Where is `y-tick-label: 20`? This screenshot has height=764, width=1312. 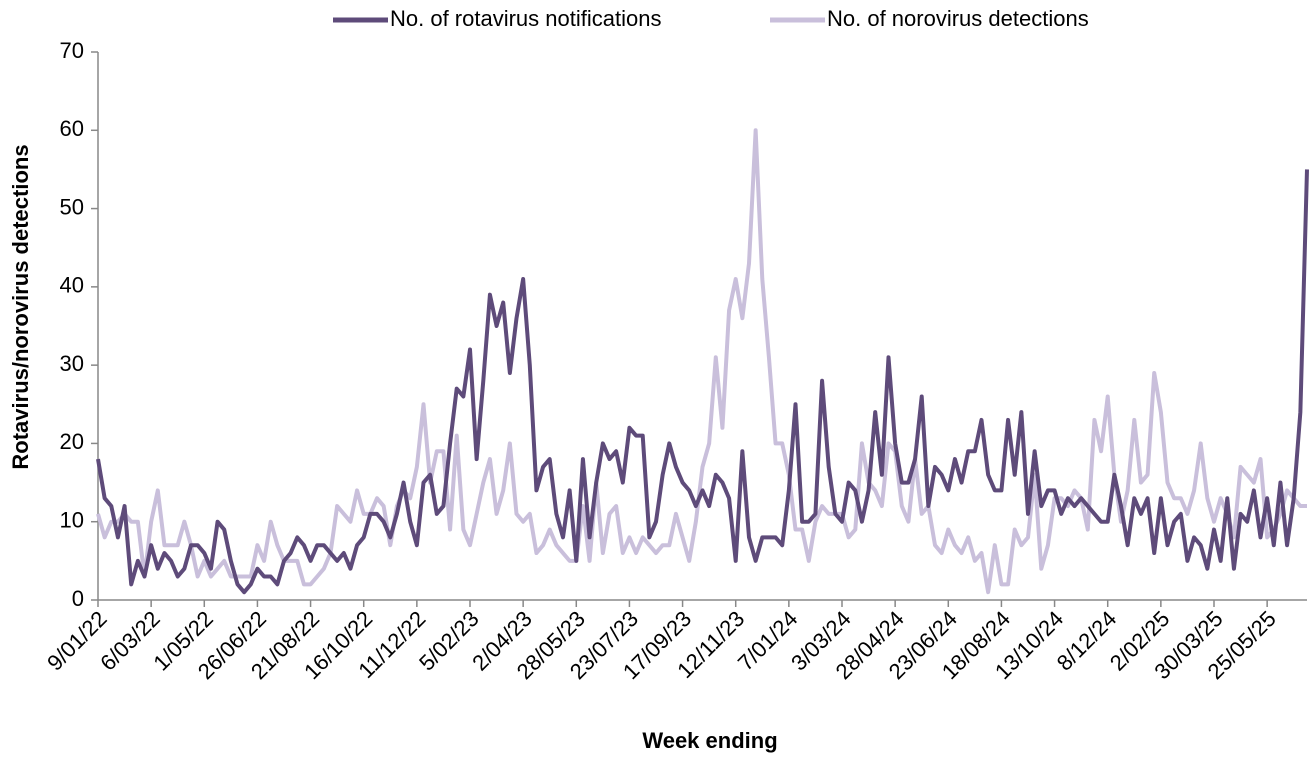
y-tick-label: 20 is located at coordinates (72, 441).